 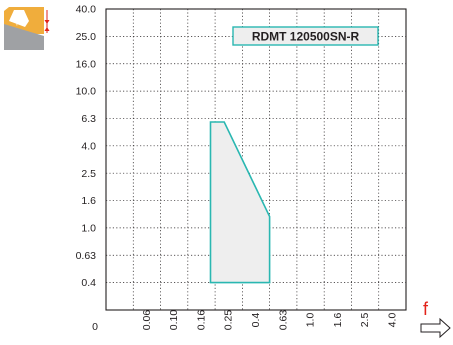 I want to click on y-tick-label: 25.0, so click(x=86, y=37).